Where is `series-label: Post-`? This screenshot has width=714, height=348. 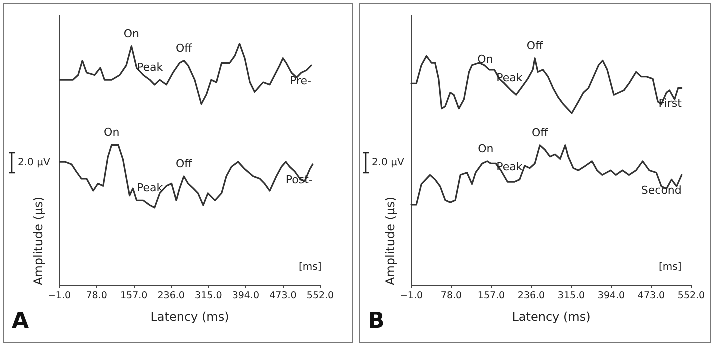
series-label: Post- is located at coordinates (299, 179).